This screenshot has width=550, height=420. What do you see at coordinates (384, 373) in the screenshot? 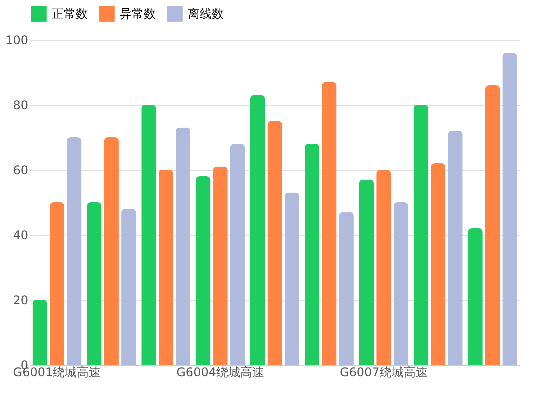
I see `x-tick-label: G6007绕城高速` at bounding box center [384, 373].